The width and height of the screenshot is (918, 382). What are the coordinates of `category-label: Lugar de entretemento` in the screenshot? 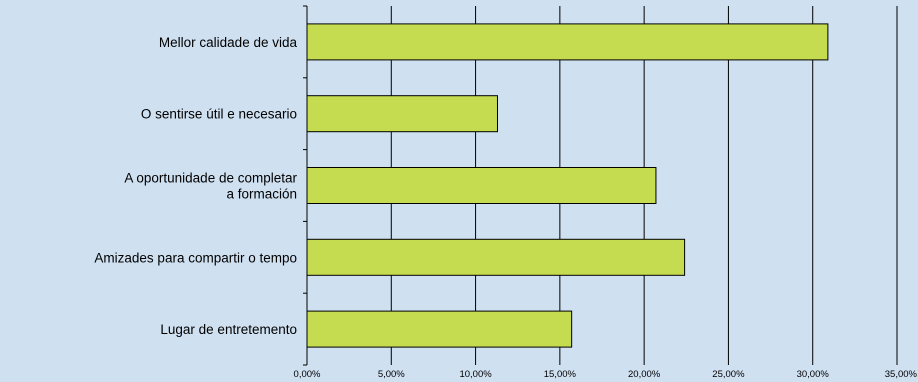 It's located at (228, 329).